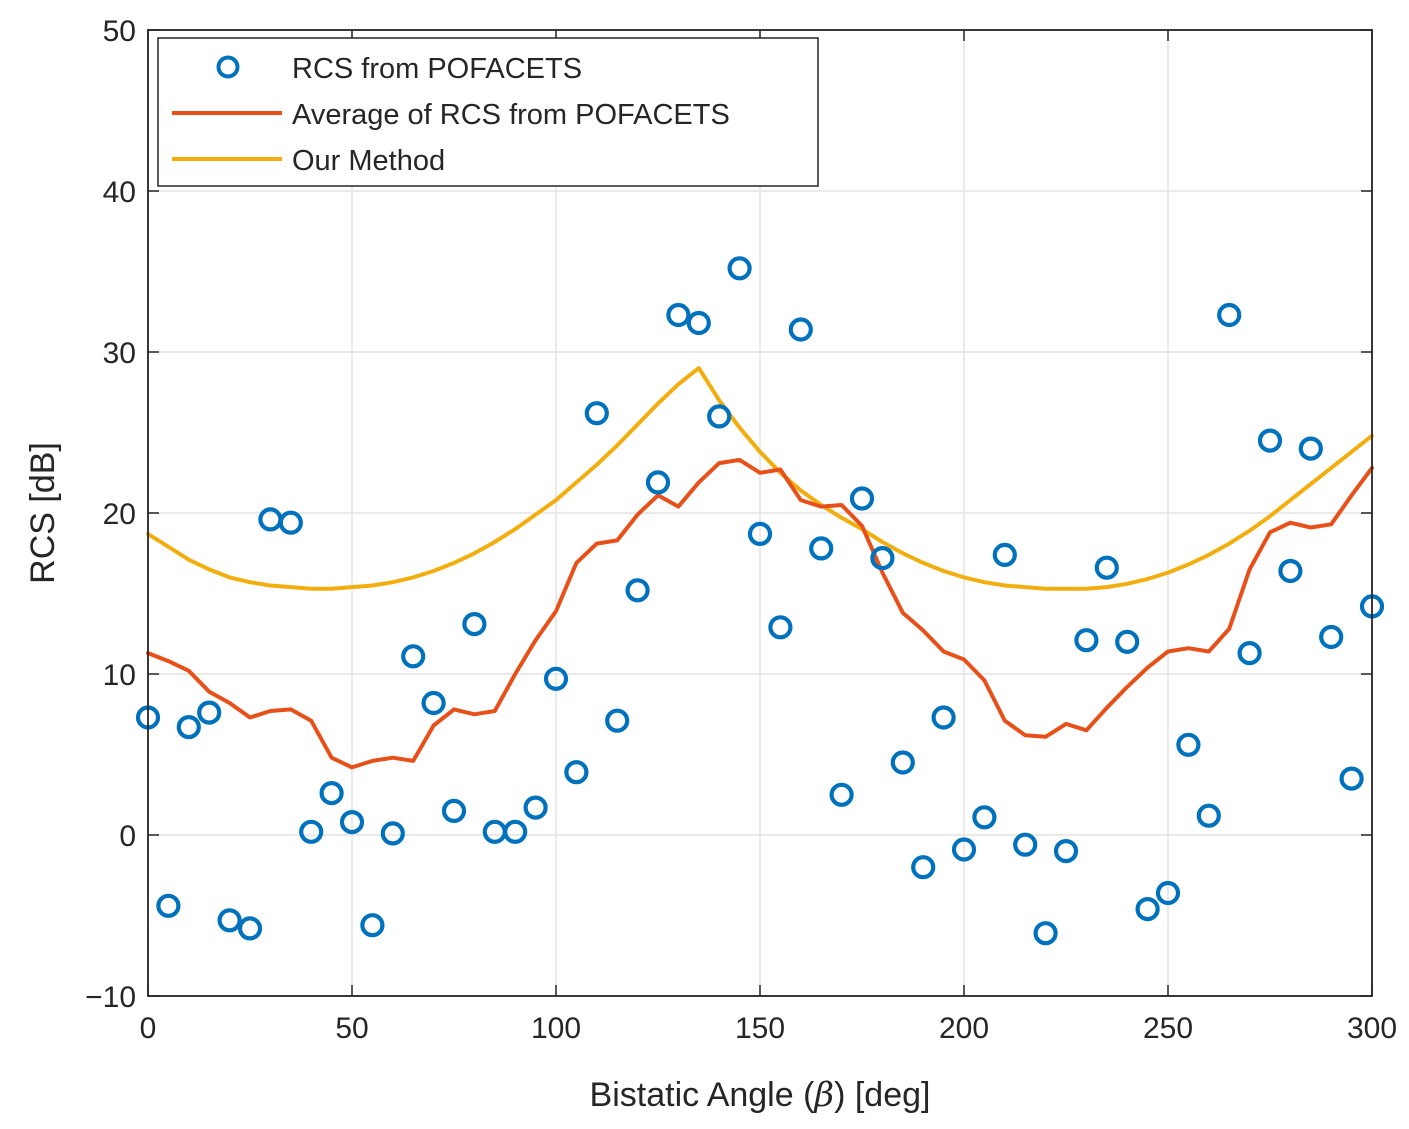 The height and width of the screenshot is (1129, 1409). I want to click on x-tick-label: 150, so click(760, 1028).